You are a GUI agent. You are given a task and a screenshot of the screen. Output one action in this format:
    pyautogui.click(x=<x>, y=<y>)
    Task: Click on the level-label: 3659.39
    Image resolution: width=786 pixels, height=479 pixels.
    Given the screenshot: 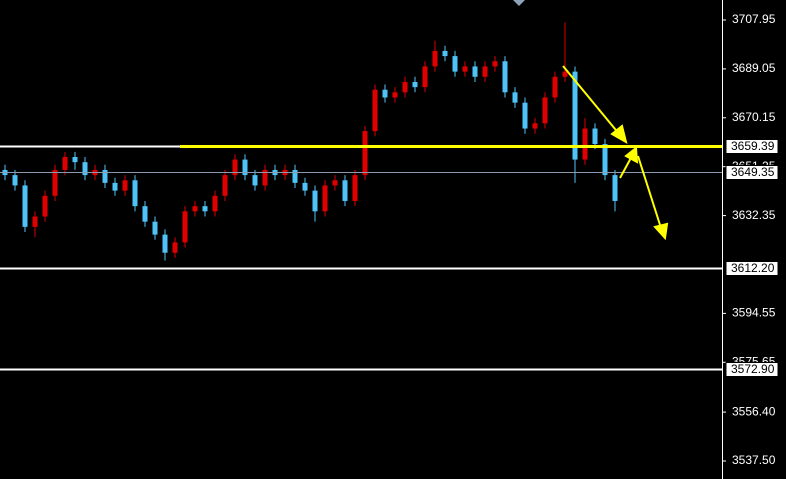 What is the action you would take?
    pyautogui.click(x=753, y=146)
    